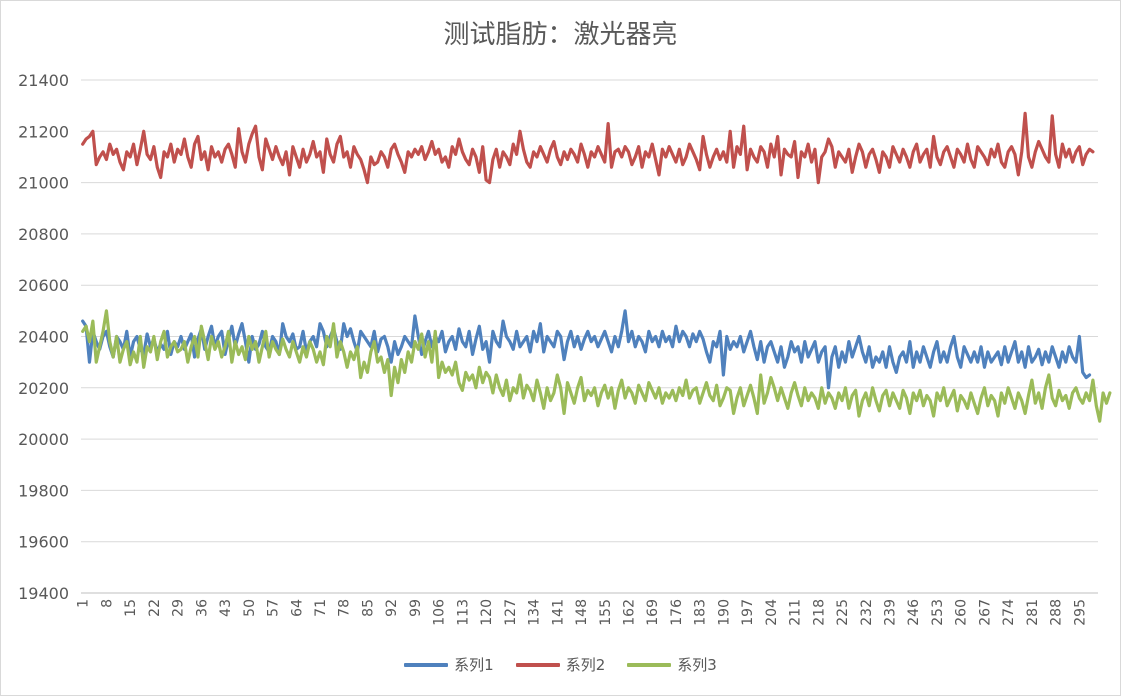 This screenshot has width=1121, height=696. Describe the element at coordinates (697, 665) in the screenshot. I see `legend-label-series-3: 系列3` at that location.